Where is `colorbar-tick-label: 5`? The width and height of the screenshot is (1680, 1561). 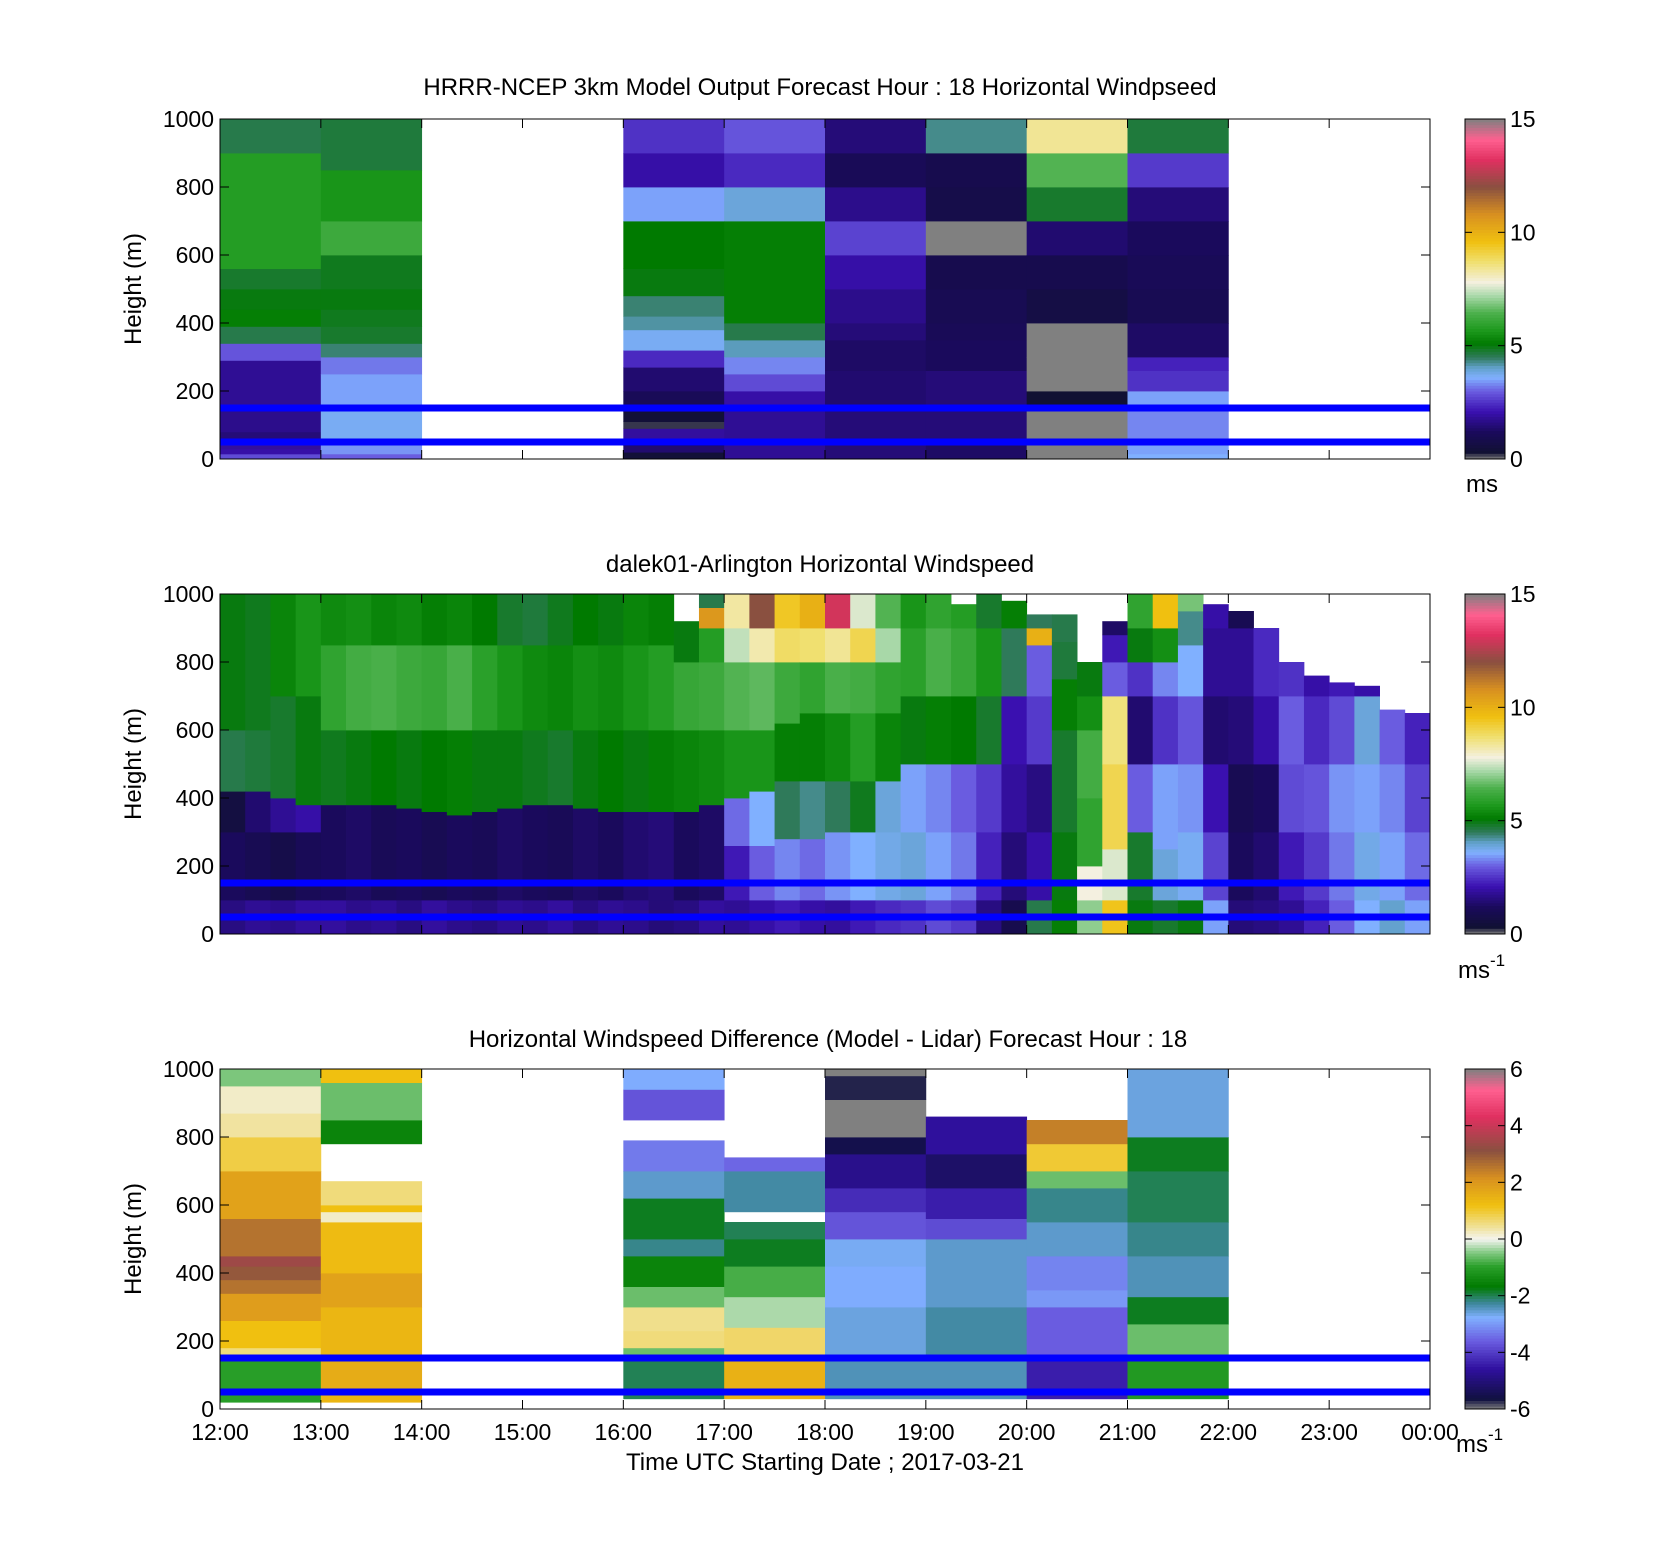
colorbar-tick-label: 5 is located at coordinates (1516, 821).